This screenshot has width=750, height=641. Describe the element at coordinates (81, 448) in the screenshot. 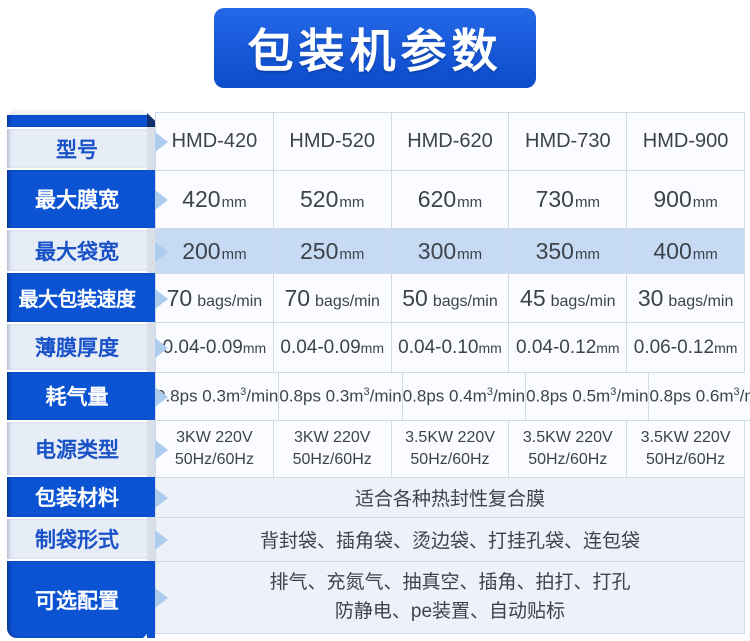

I see `row-header-power: 电源类型` at that location.